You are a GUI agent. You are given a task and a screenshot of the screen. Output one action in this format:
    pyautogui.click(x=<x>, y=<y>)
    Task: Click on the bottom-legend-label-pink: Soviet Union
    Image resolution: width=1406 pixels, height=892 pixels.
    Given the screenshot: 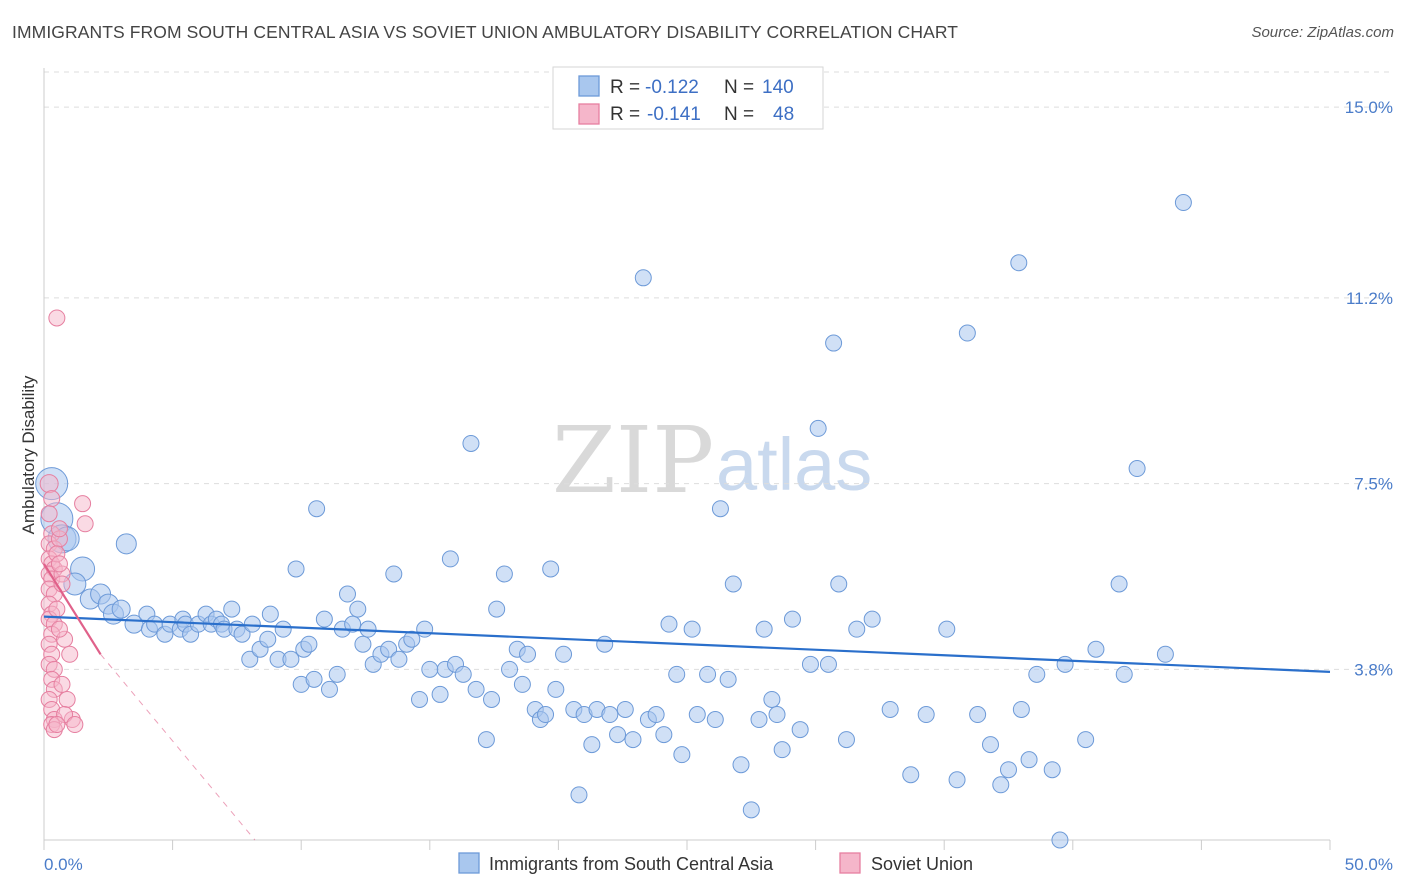 What is the action you would take?
    pyautogui.click(x=922, y=864)
    